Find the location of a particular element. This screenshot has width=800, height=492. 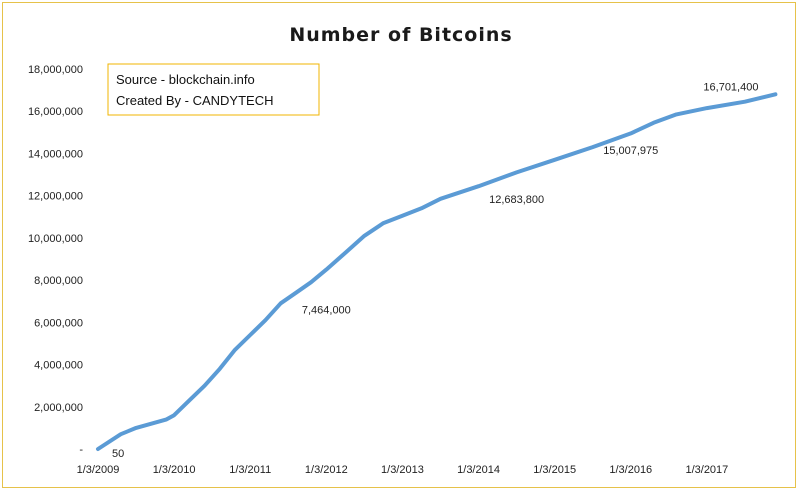

y-tick-label: 2,000,000 is located at coordinates (58, 408).